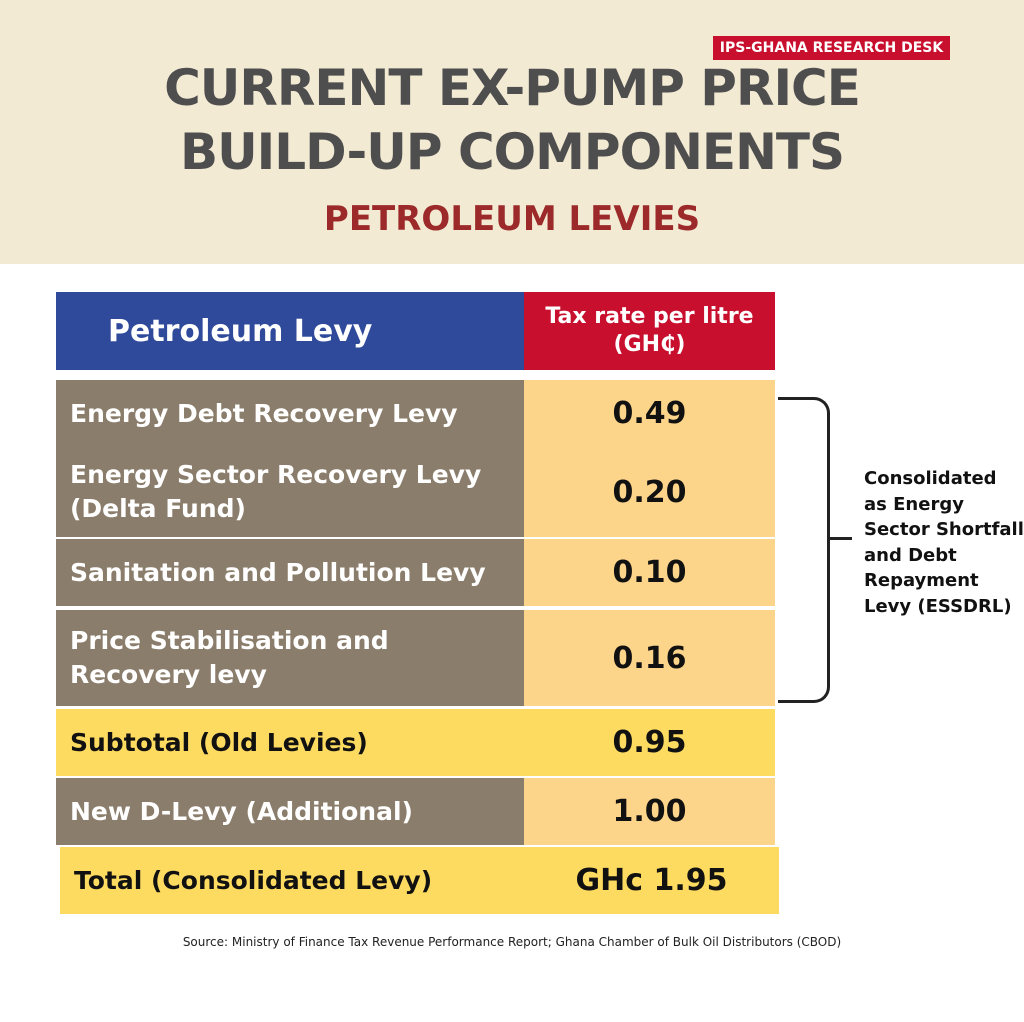  I want to click on consolidation-bracket, so click(804, 550).